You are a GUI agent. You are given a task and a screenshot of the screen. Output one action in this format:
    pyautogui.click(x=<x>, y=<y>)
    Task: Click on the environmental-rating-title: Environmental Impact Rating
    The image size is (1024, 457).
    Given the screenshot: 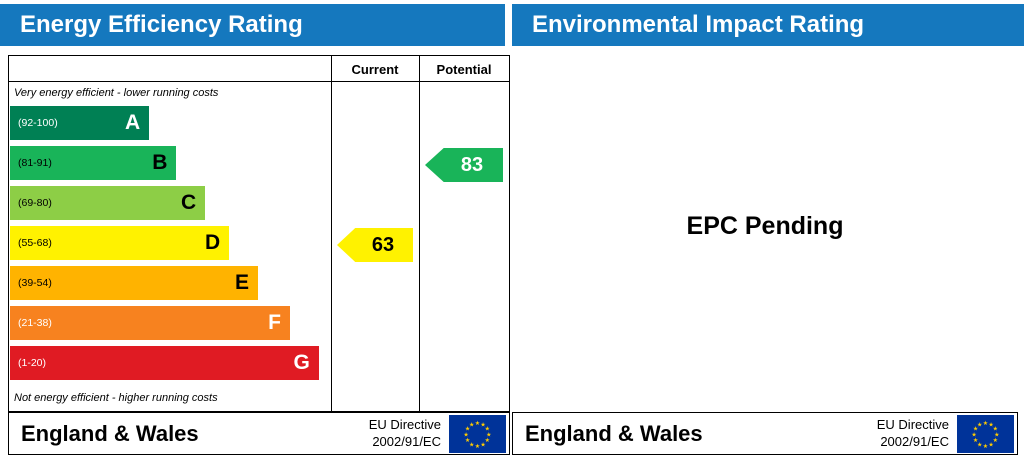 What is the action you would take?
    pyautogui.click(x=698, y=24)
    